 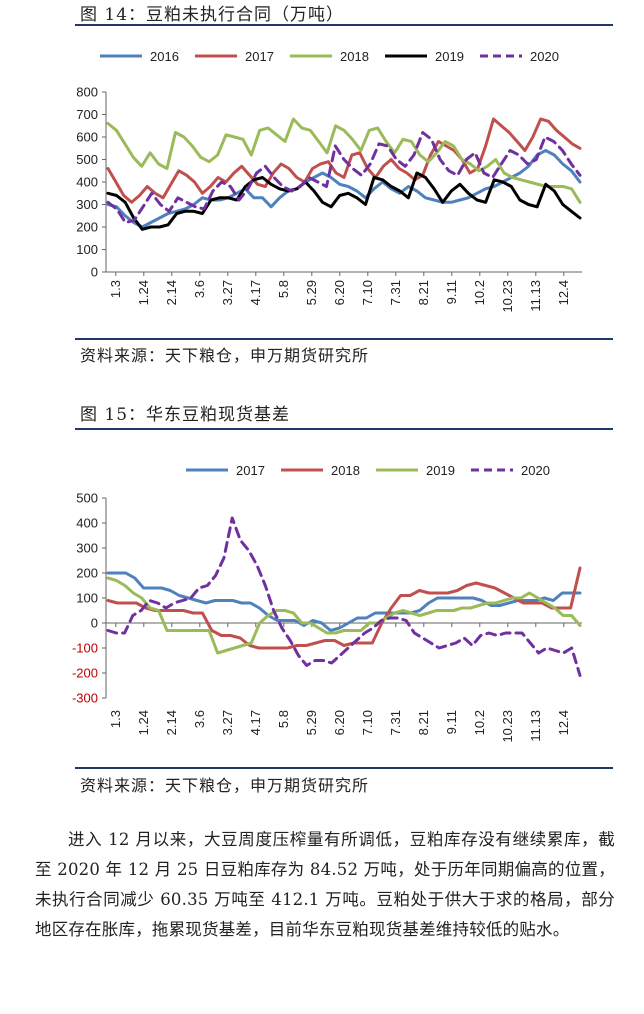 I want to click on legend: 2016 2017 2018 2019 2020, so click(x=329, y=56).